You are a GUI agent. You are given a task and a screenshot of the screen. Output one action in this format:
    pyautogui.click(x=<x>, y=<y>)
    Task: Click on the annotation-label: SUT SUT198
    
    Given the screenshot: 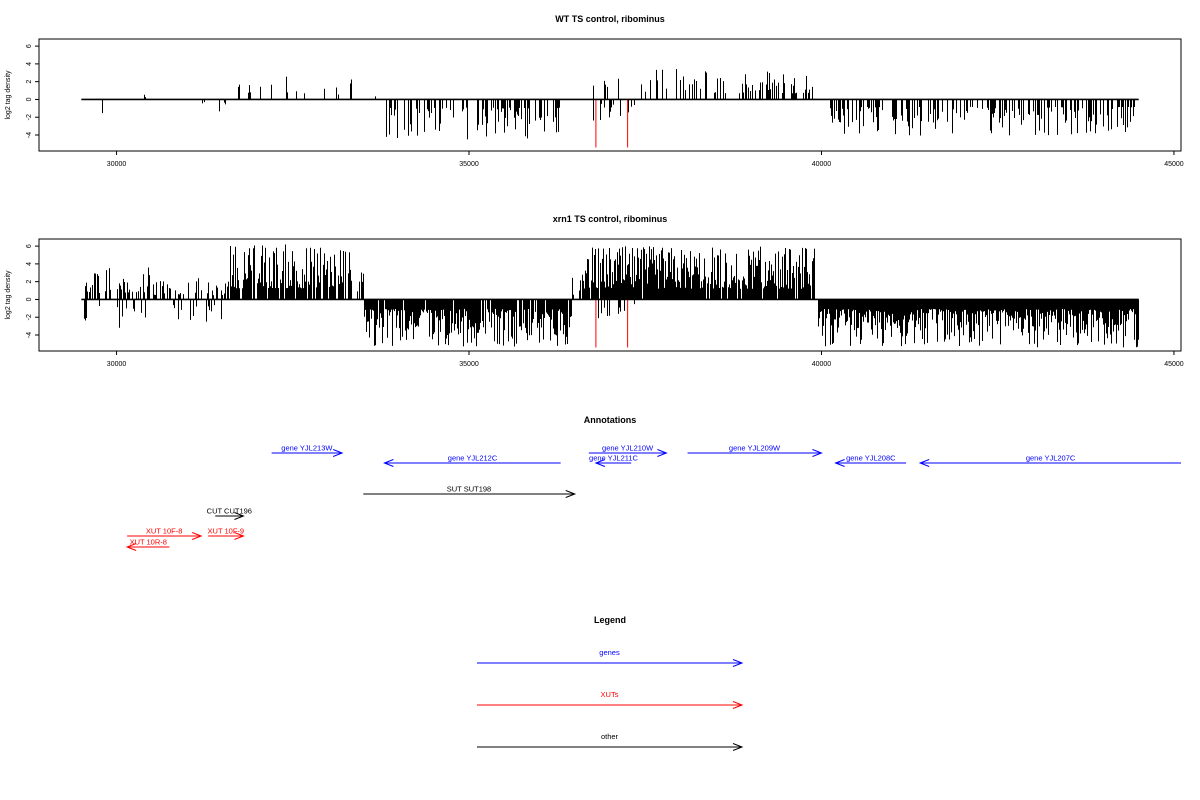 What is the action you would take?
    pyautogui.click(x=469, y=489)
    